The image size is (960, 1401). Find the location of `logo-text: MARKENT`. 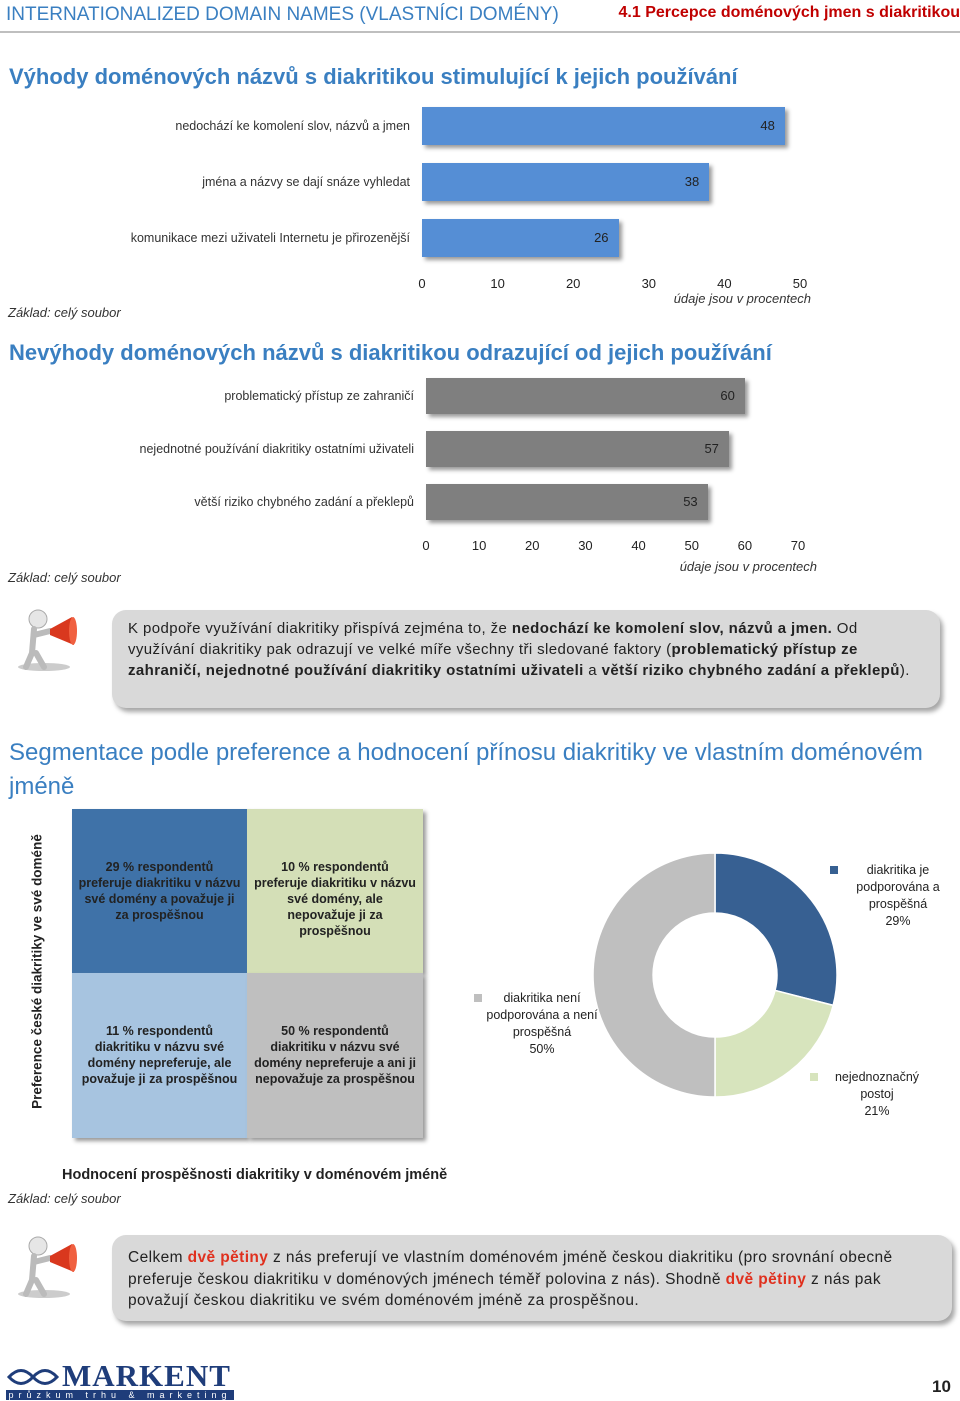

logo-text: MARKENT is located at coordinates (146, 1375).